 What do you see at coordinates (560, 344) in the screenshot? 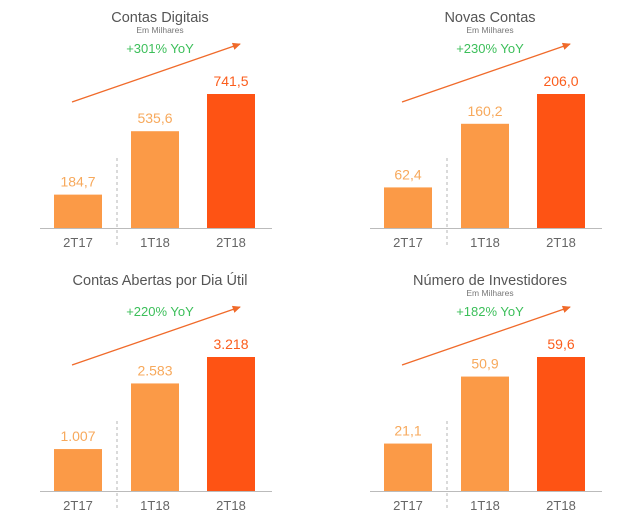
I see `value-label: 59,6` at bounding box center [560, 344].